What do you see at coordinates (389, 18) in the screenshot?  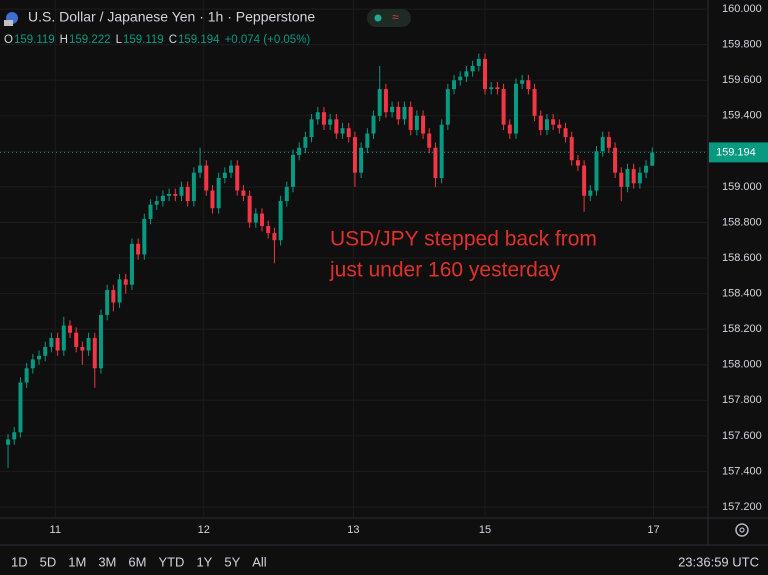 I see `status-badge` at bounding box center [389, 18].